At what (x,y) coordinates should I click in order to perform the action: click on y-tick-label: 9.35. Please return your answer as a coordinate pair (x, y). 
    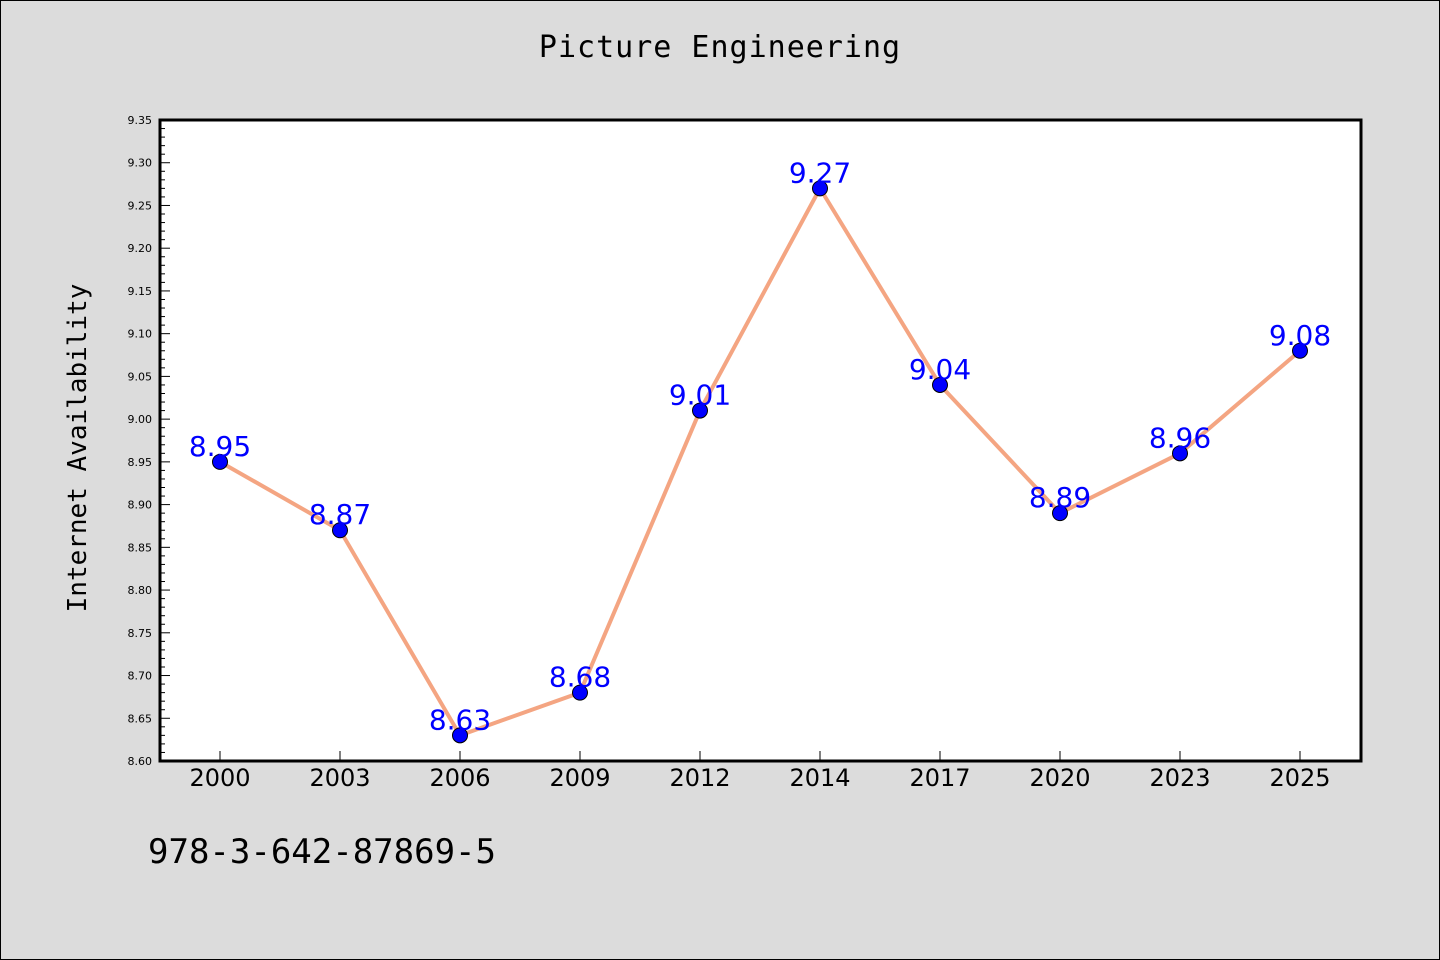
    Looking at the image, I should click on (140, 120).